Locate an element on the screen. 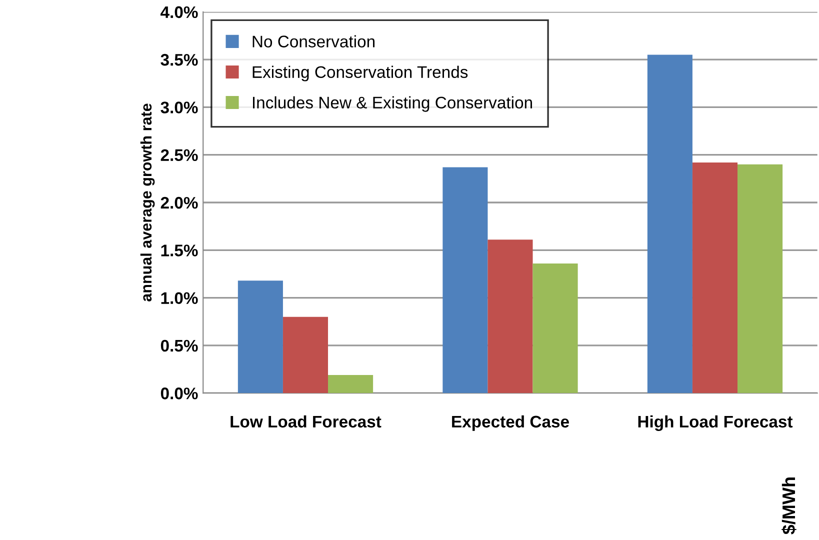 The width and height of the screenshot is (819, 540). x-tick-label: Expected Case is located at coordinates (510, 423).